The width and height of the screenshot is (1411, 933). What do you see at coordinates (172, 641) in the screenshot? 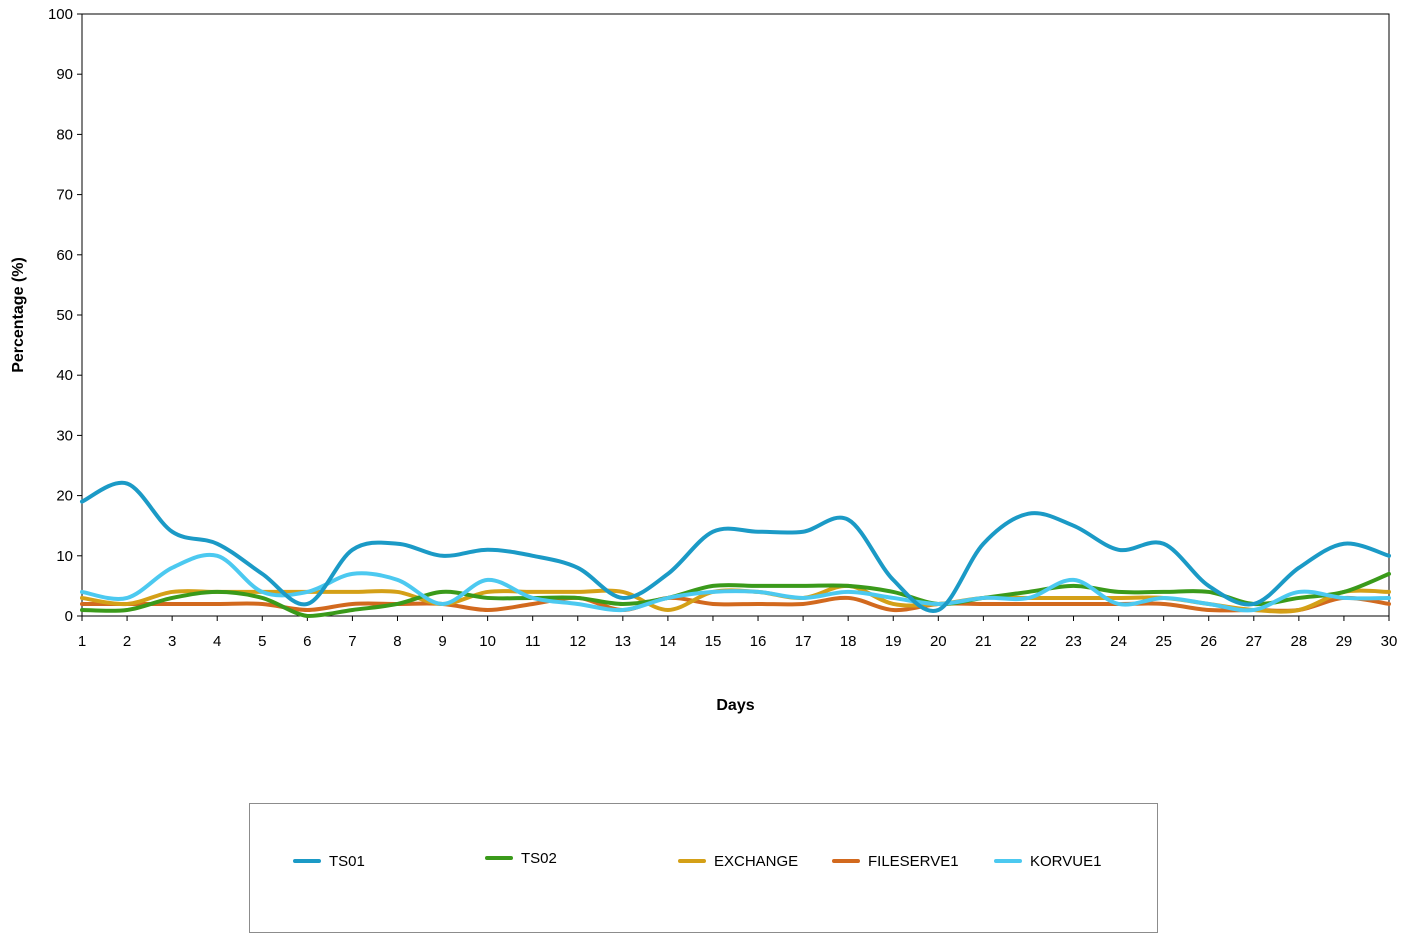
I see `x-tick-label: 3` at bounding box center [172, 641].